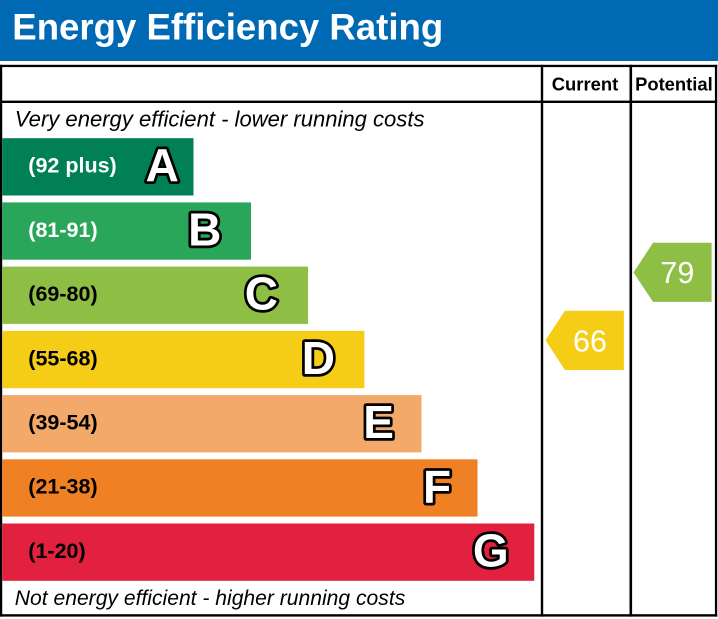 This screenshot has height=619, width=718. I want to click on svg-text: (69-80), so click(62, 294).